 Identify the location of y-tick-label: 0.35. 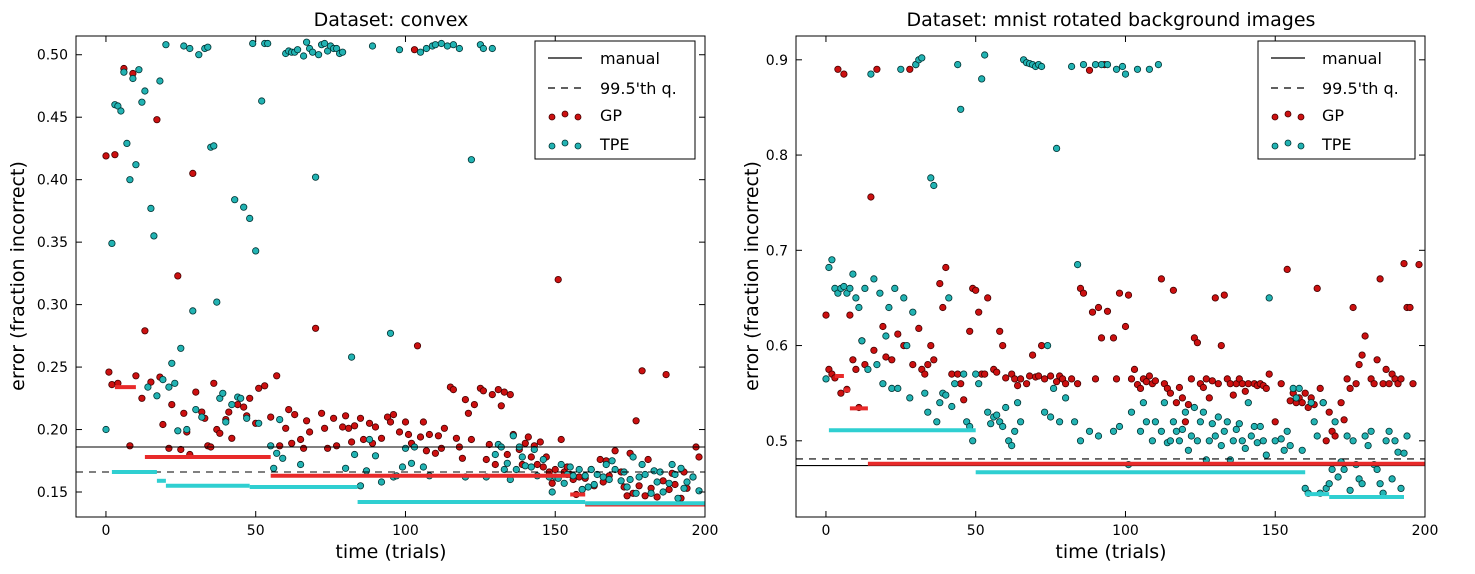
(52, 243).